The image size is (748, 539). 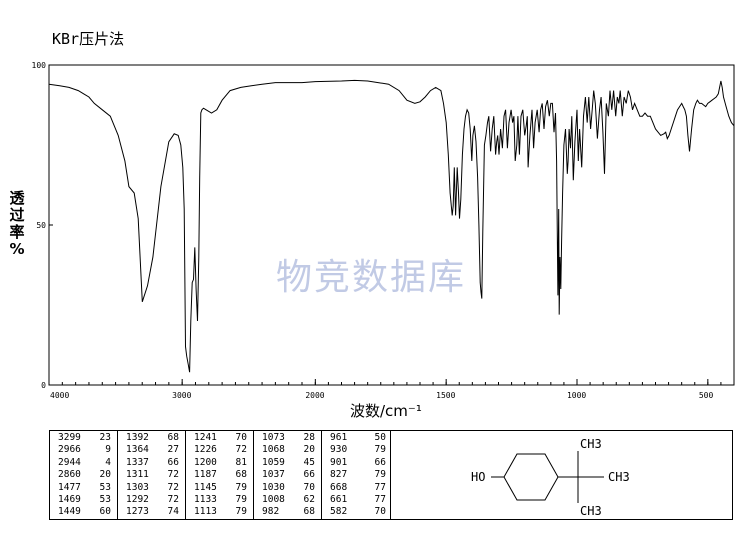 What do you see at coordinates (591, 444) in the screenshot?
I see `methyl-top: CH3` at bounding box center [591, 444].